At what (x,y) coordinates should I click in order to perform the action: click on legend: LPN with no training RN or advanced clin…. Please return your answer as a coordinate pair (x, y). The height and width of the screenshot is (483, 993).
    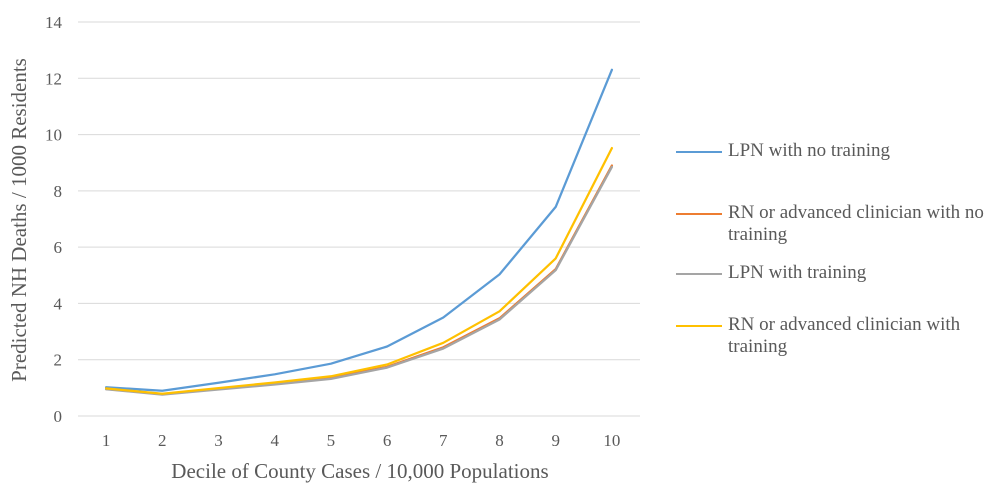
    Looking at the image, I should click on (834, 249).